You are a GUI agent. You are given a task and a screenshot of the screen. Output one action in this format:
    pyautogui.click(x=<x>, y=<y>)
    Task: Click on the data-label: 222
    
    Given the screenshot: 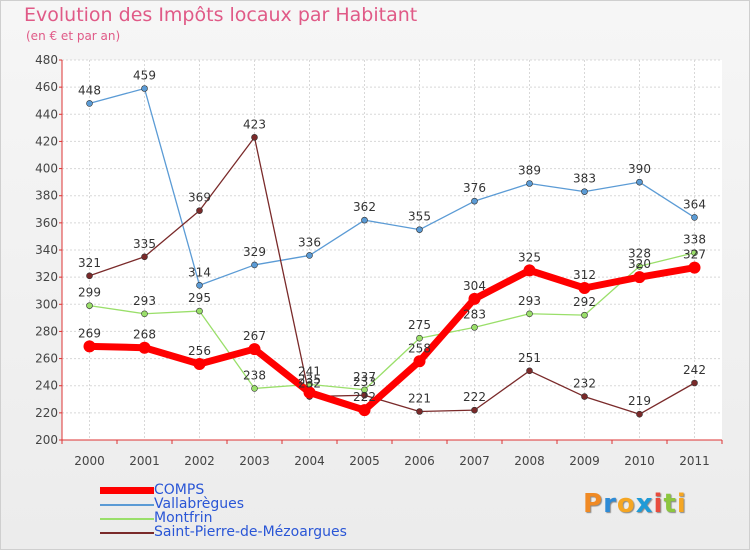 What is the action you would take?
    pyautogui.click(x=364, y=397)
    